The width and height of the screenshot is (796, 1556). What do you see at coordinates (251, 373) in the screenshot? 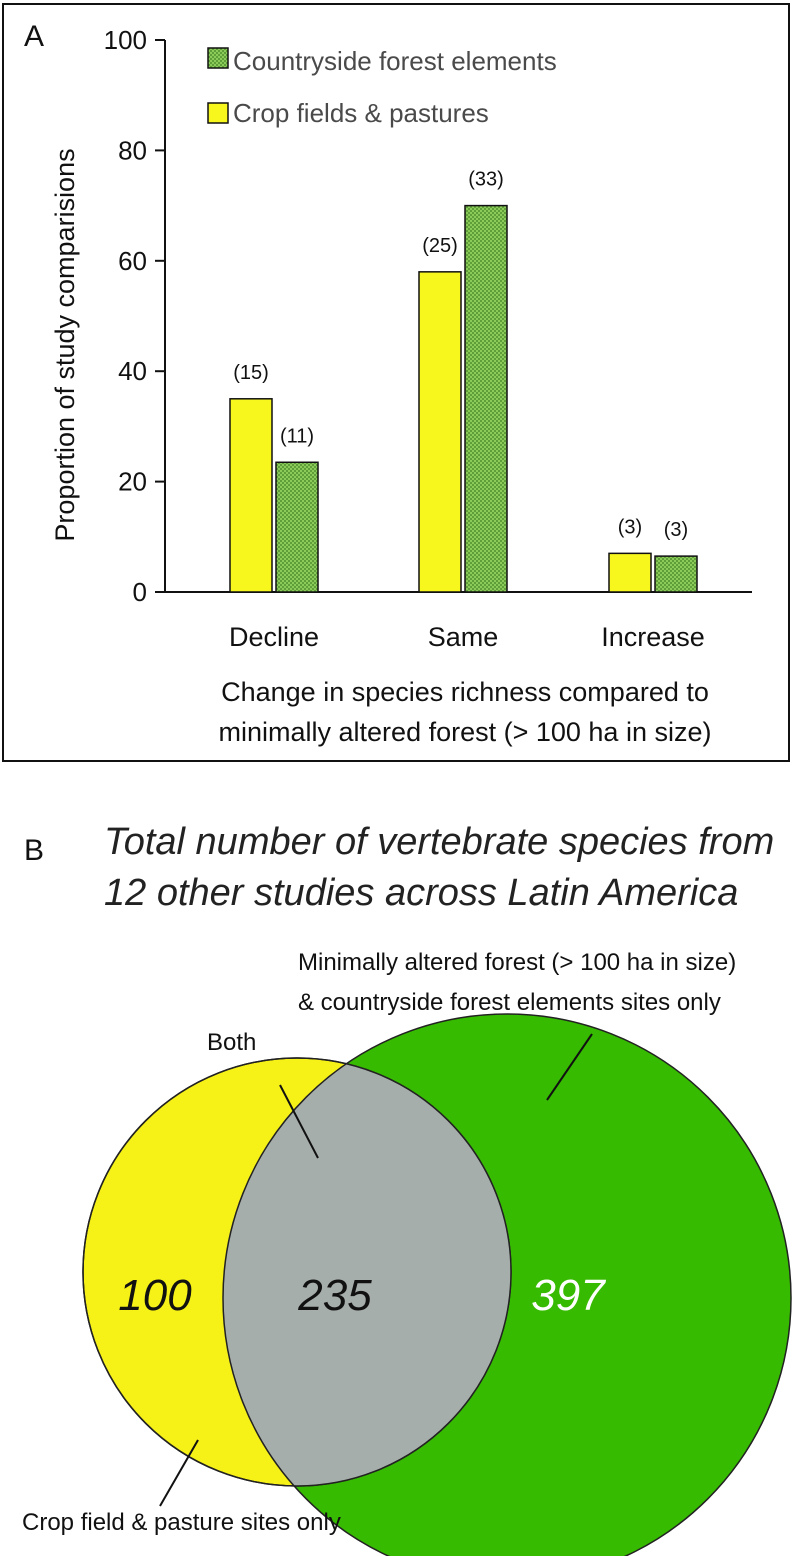
I see `data-label-0-0: (15)` at bounding box center [251, 373].